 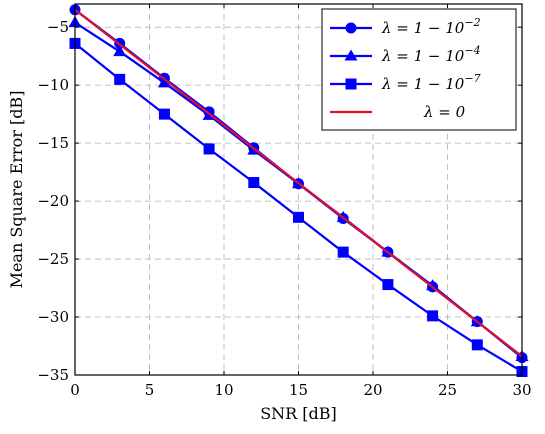 What do you see at coordinates (53, 143) in the screenshot?
I see `y-tick-label: −15` at bounding box center [53, 143].